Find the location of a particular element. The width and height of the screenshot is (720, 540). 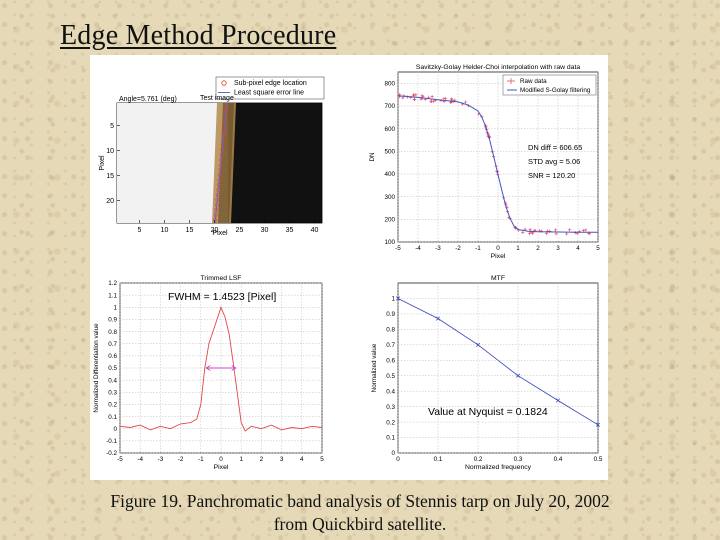

legend-raw-marker is located at coordinates (511, 81).